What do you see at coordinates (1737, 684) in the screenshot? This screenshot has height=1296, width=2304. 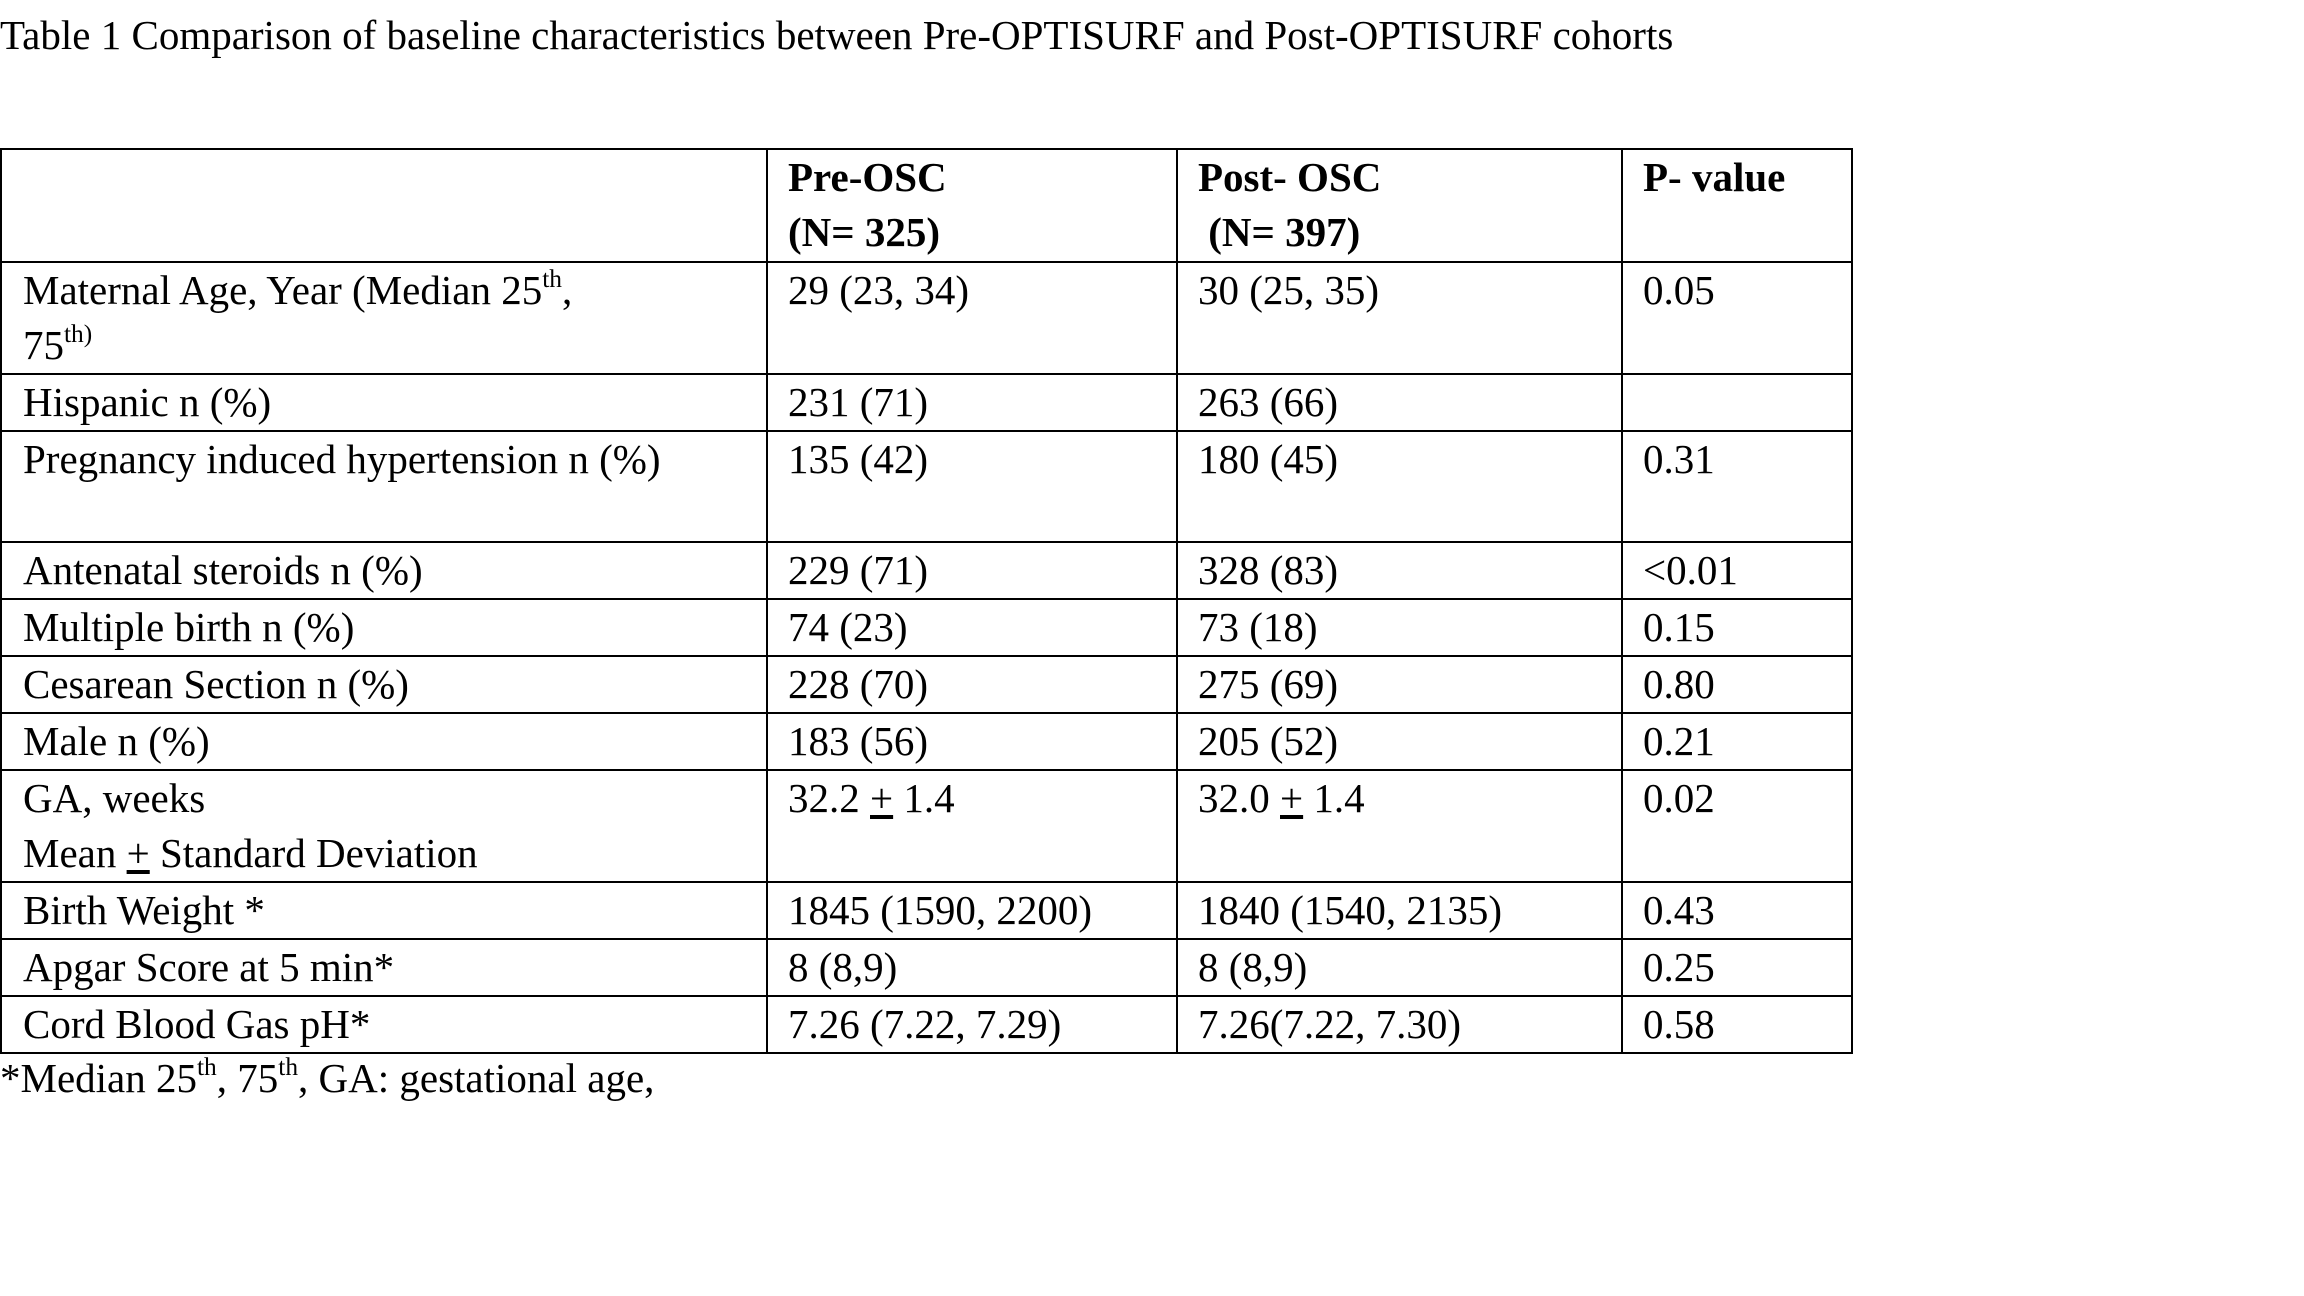 I see `cell-p: 0.80` at bounding box center [1737, 684].